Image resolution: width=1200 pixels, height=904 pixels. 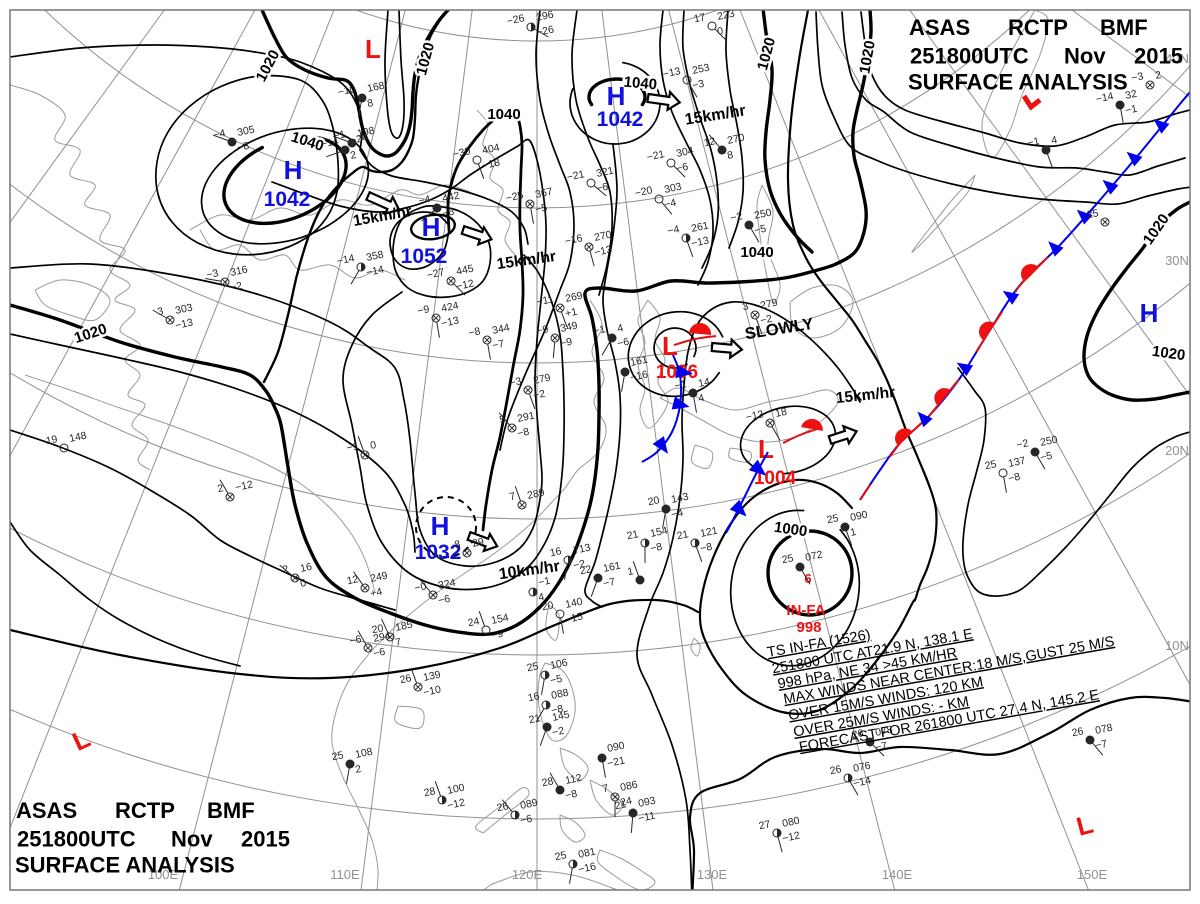 What do you see at coordinates (603, 236) in the screenshot?
I see `svg-text: 270` at bounding box center [603, 236].